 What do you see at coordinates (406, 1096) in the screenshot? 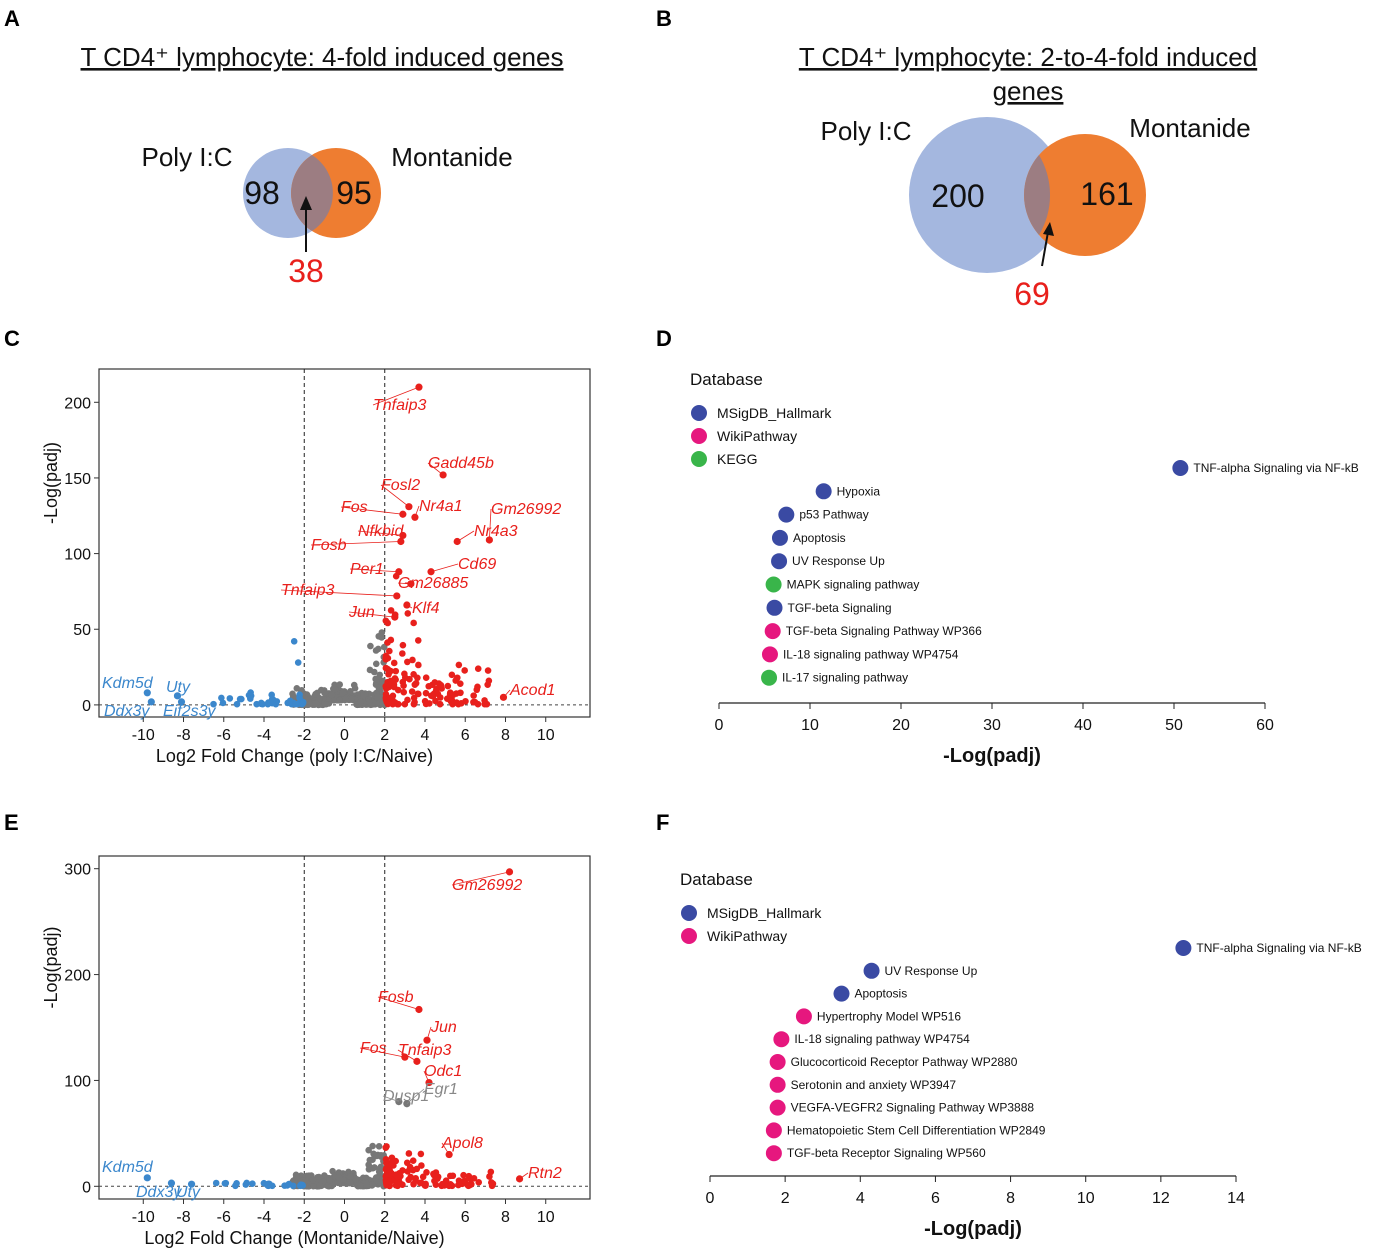
I see `gene-label-dusp1: Dusp1` at bounding box center [406, 1096].